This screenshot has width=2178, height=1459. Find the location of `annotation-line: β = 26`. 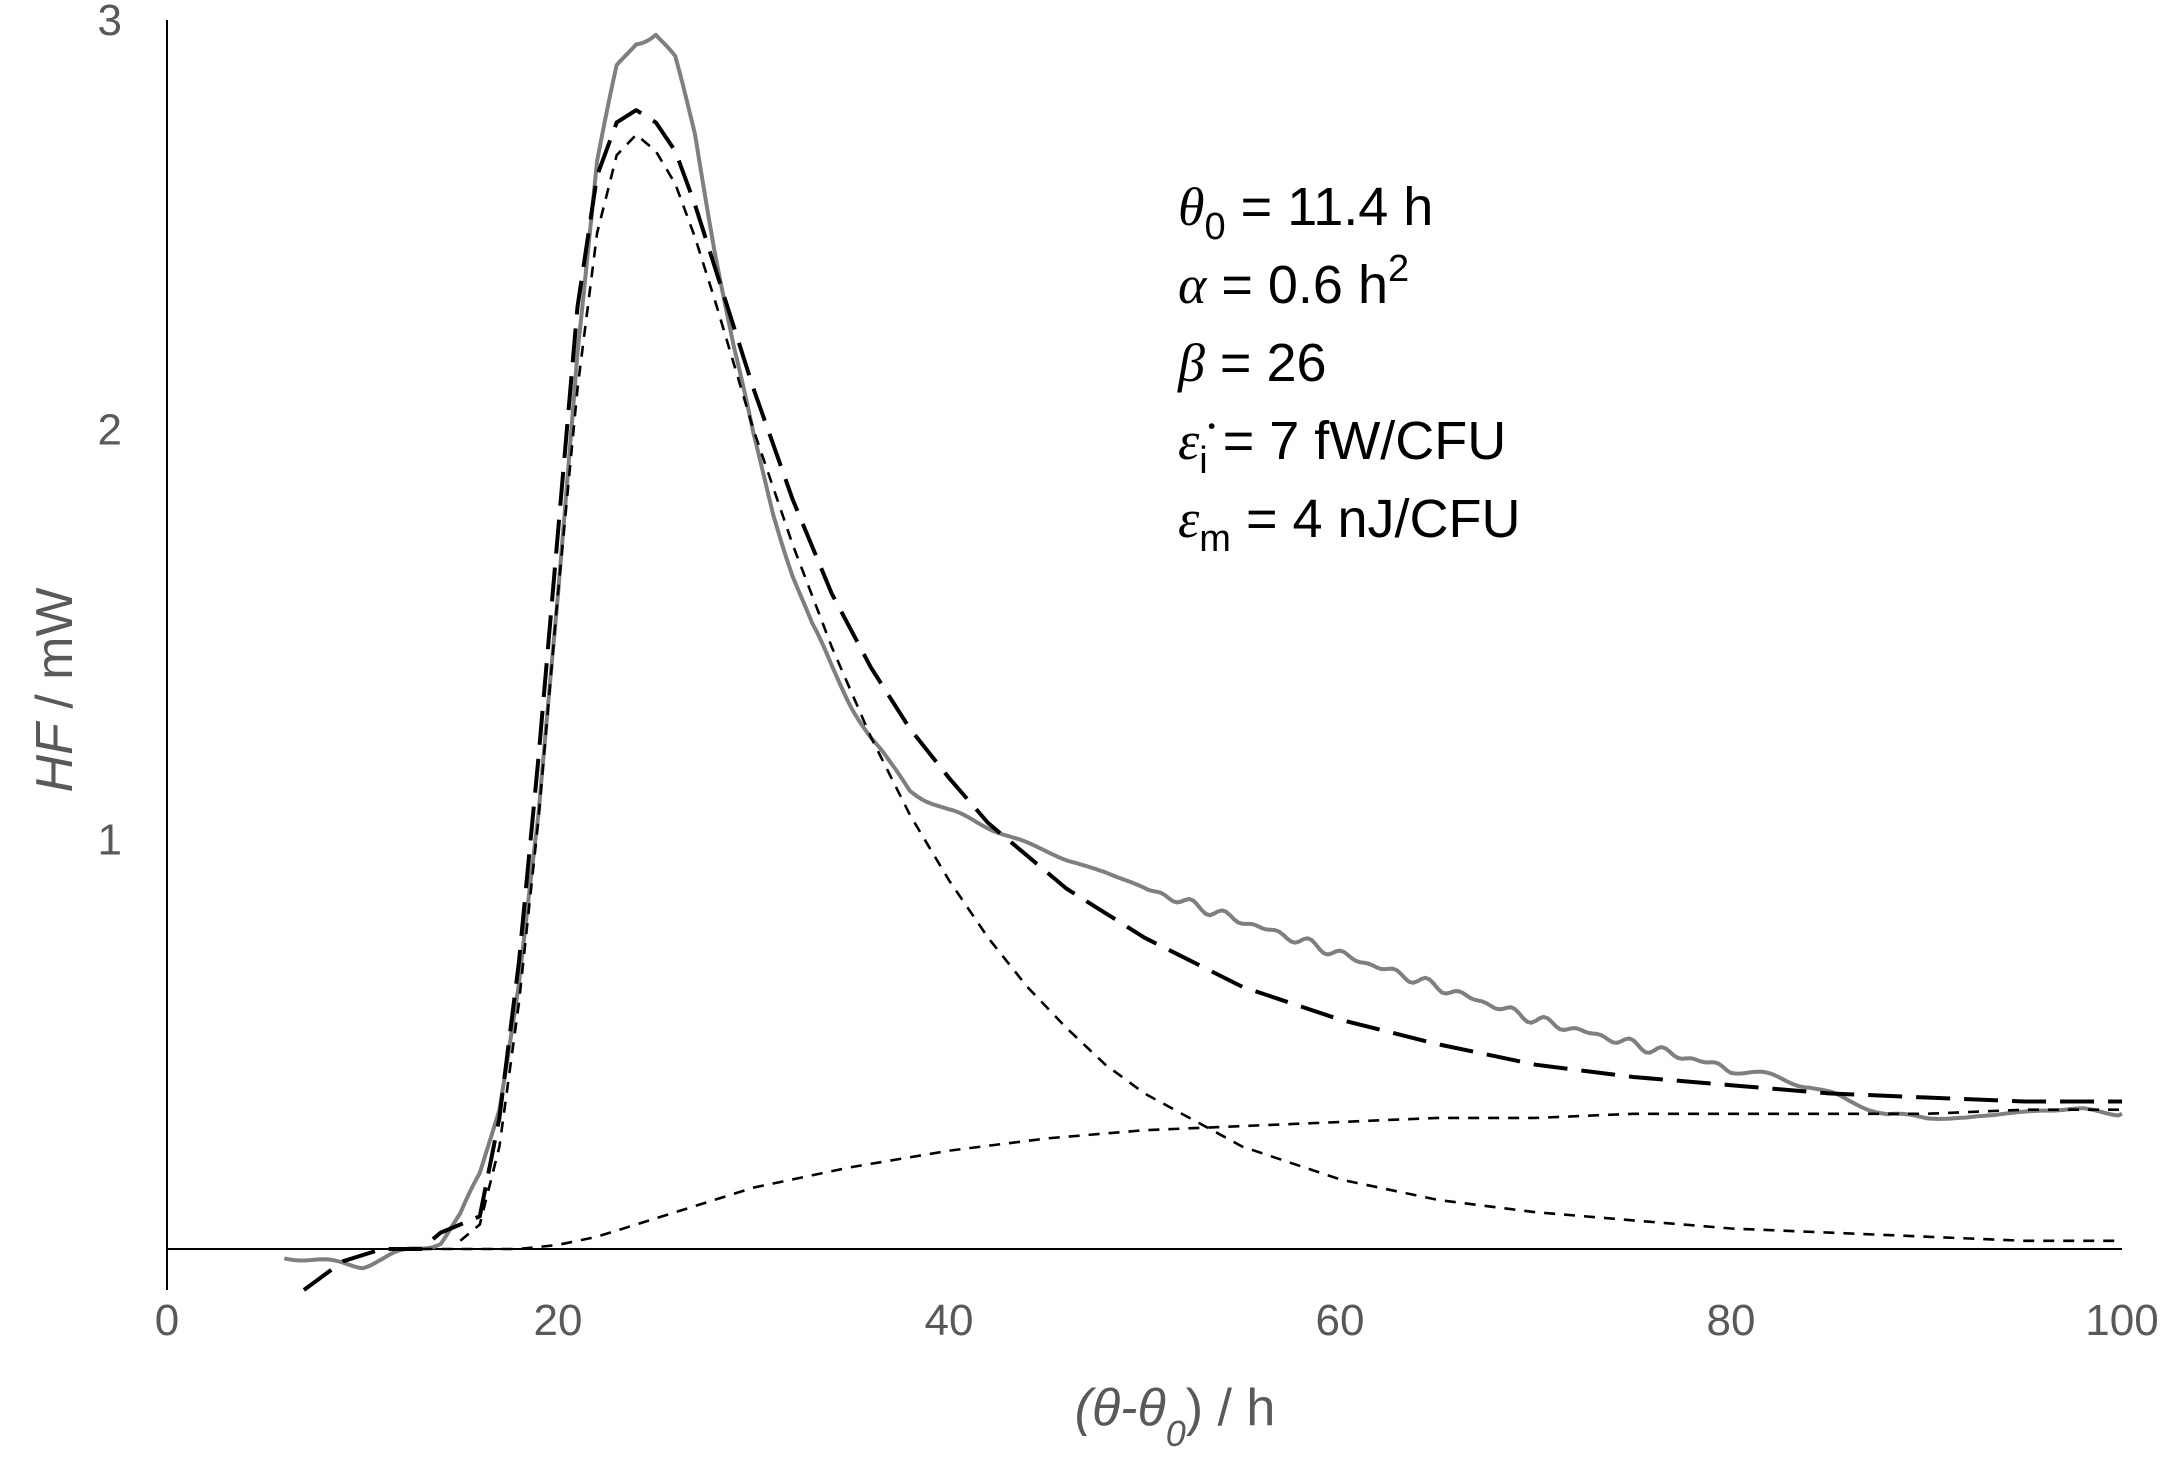

annotation-line: β = 26 is located at coordinates (1252, 363).